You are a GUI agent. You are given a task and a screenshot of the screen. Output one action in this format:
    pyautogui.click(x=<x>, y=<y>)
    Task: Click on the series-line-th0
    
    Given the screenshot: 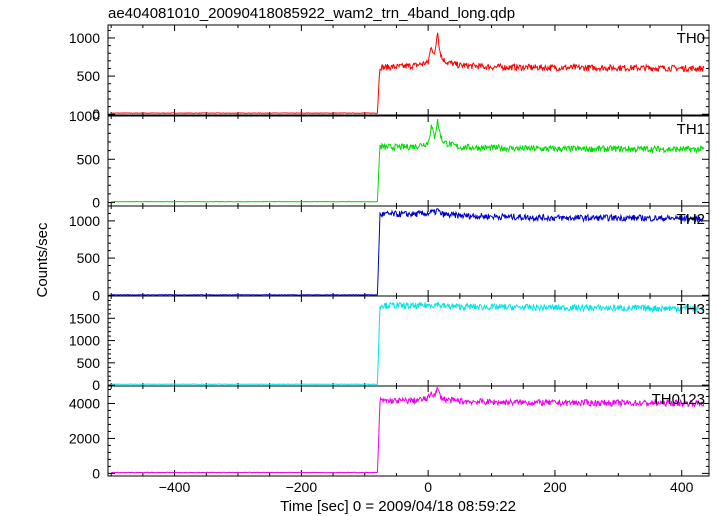 What is the action you would take?
    pyautogui.click(x=407, y=73)
    